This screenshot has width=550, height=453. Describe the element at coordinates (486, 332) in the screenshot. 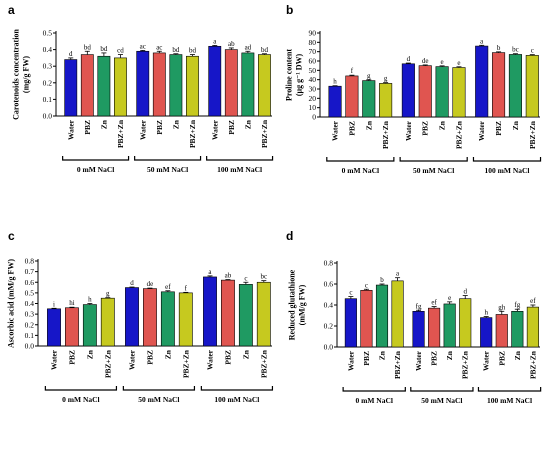

I see `panel-d-bar-3-water` at that location.